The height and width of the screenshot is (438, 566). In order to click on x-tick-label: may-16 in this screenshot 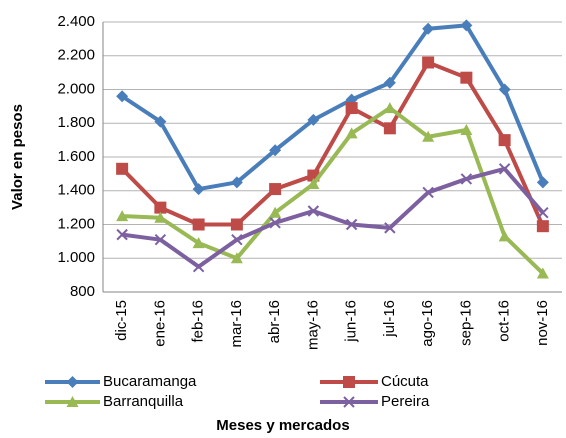, I will do `click(312, 325)`.